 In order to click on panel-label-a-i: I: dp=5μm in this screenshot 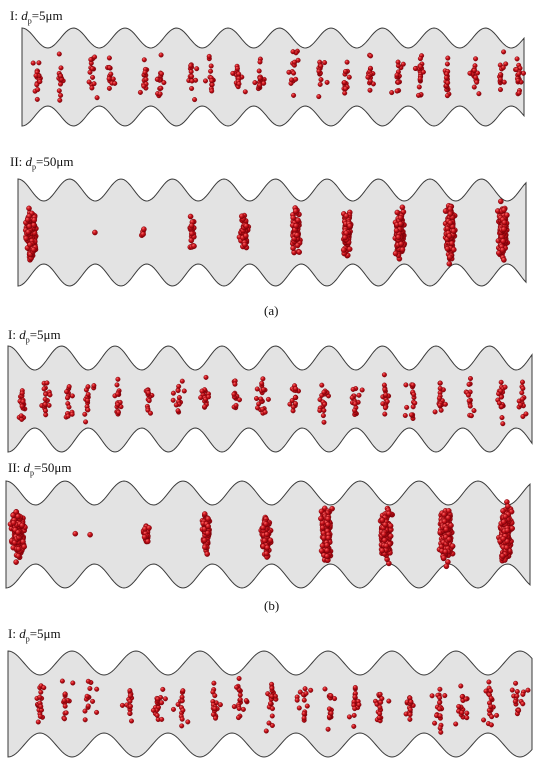, I will do `click(36, 17)`.